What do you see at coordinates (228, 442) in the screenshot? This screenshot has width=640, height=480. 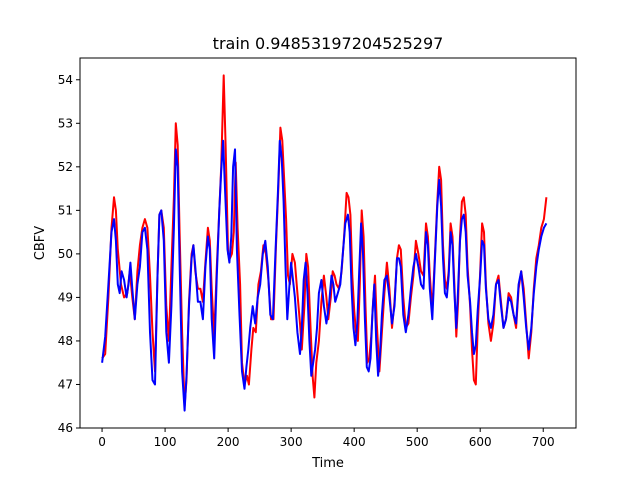 I see `x-tick-label: 200` at bounding box center [228, 442].